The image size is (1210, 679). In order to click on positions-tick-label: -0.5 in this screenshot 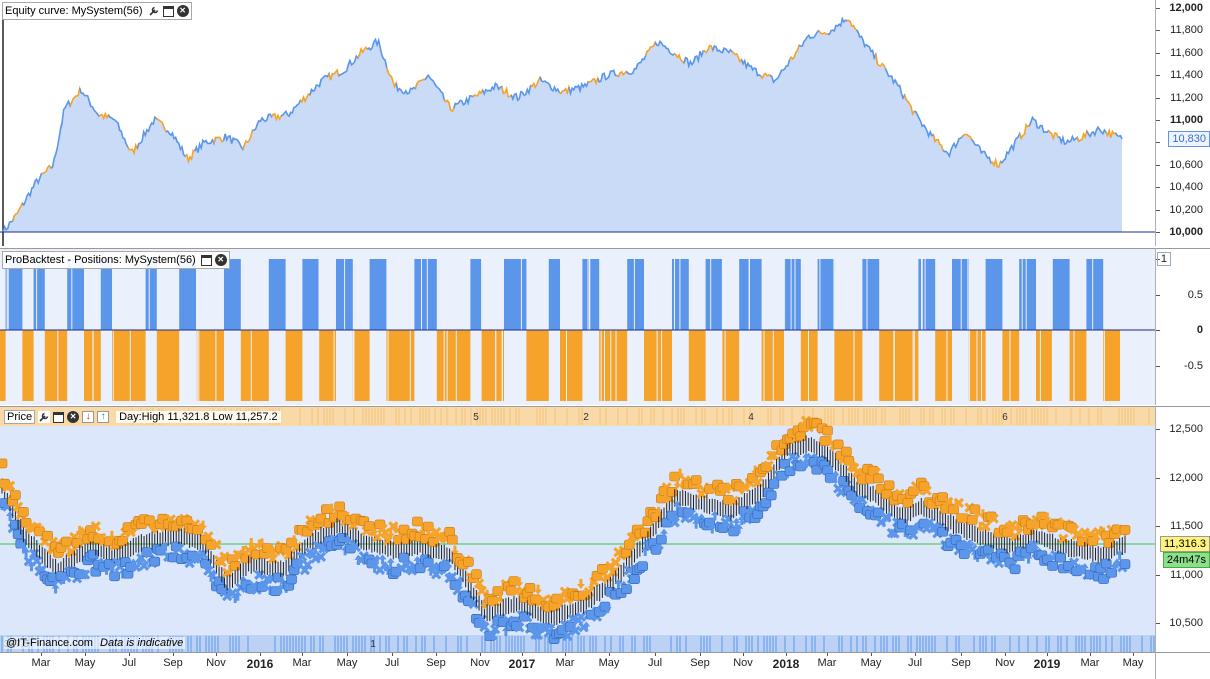, I will do `click(1193, 365)`.